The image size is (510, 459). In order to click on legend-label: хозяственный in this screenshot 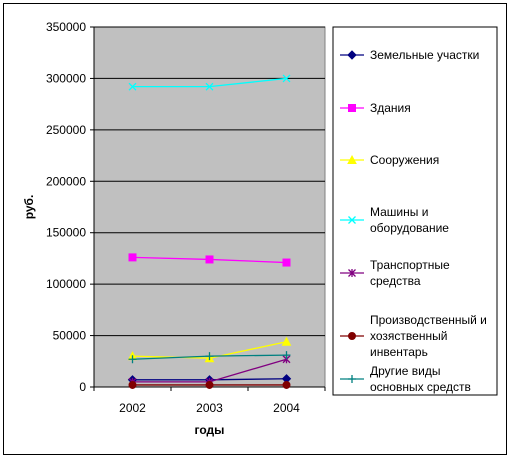, I will do `click(408, 336)`.